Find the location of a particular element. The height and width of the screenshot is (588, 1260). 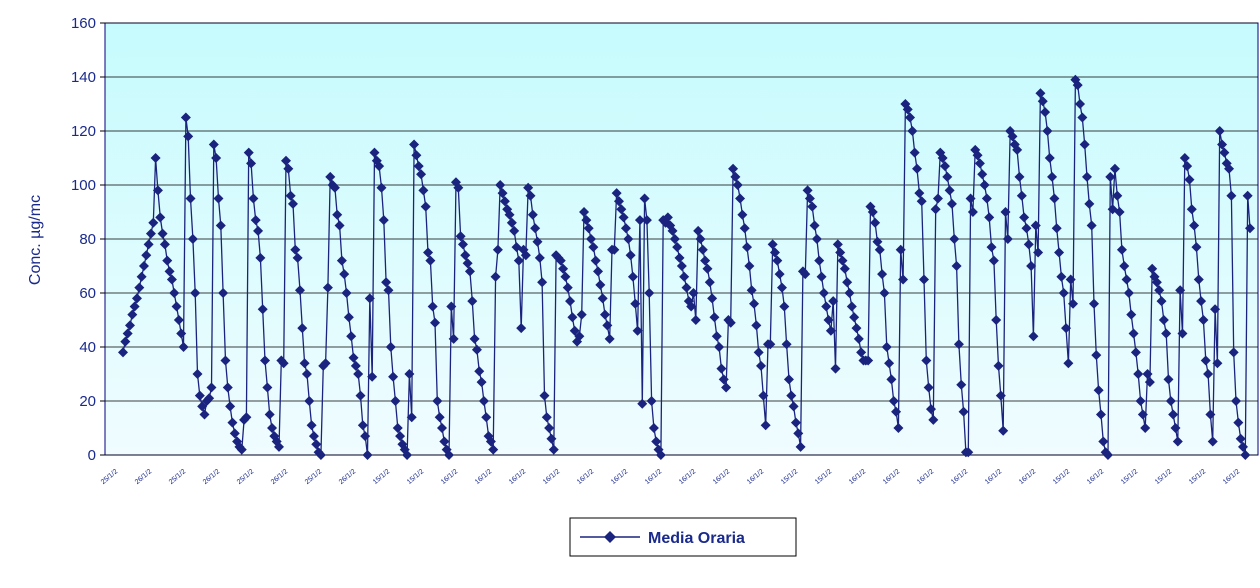

y-tick-label-0: 0 is located at coordinates (92, 455).